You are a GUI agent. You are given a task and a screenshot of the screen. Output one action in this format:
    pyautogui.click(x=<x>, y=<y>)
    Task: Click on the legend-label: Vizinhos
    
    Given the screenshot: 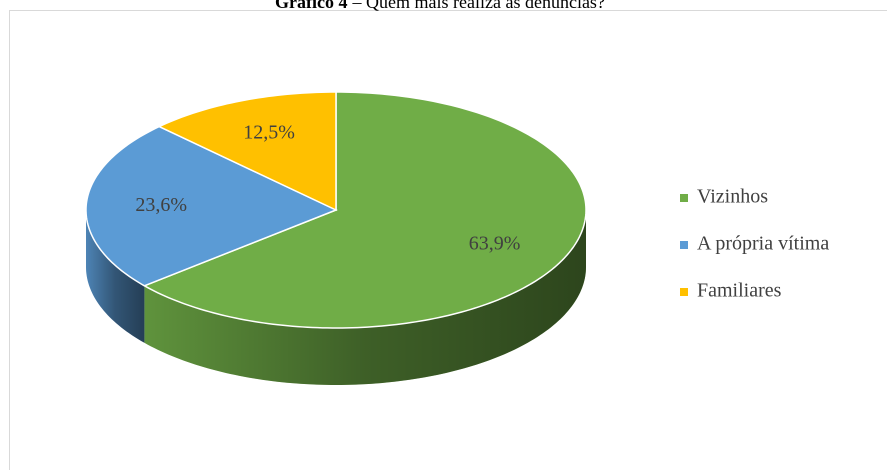 What is the action you would take?
    pyautogui.click(x=732, y=197)
    